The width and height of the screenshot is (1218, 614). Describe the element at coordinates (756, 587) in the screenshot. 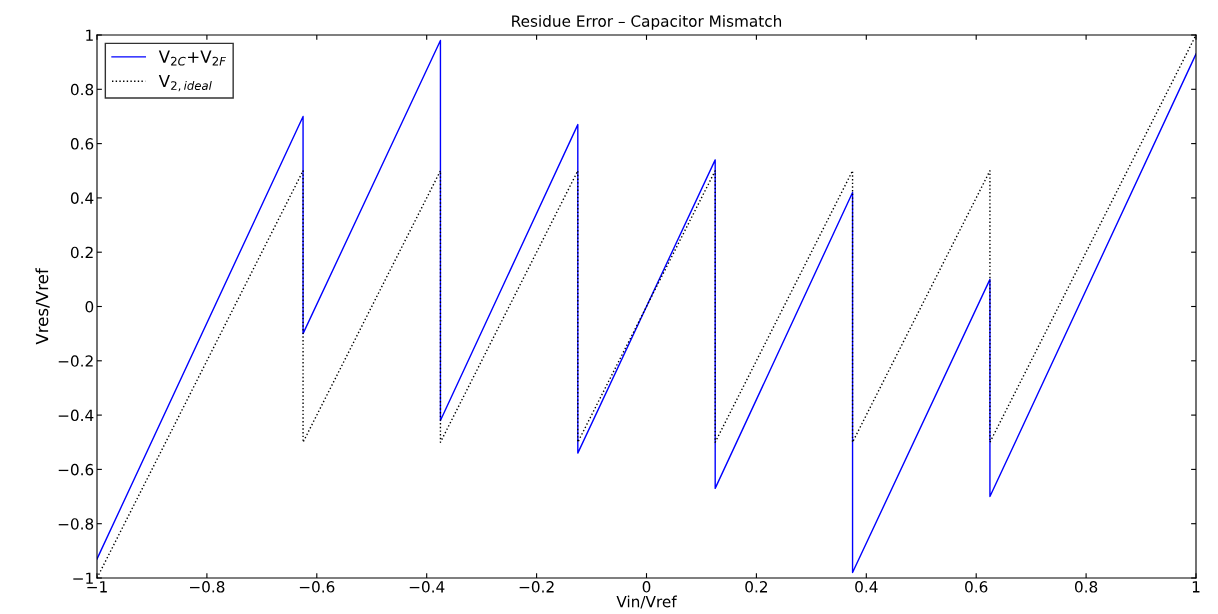

I see `x-tick-label: 0.2` at that location.